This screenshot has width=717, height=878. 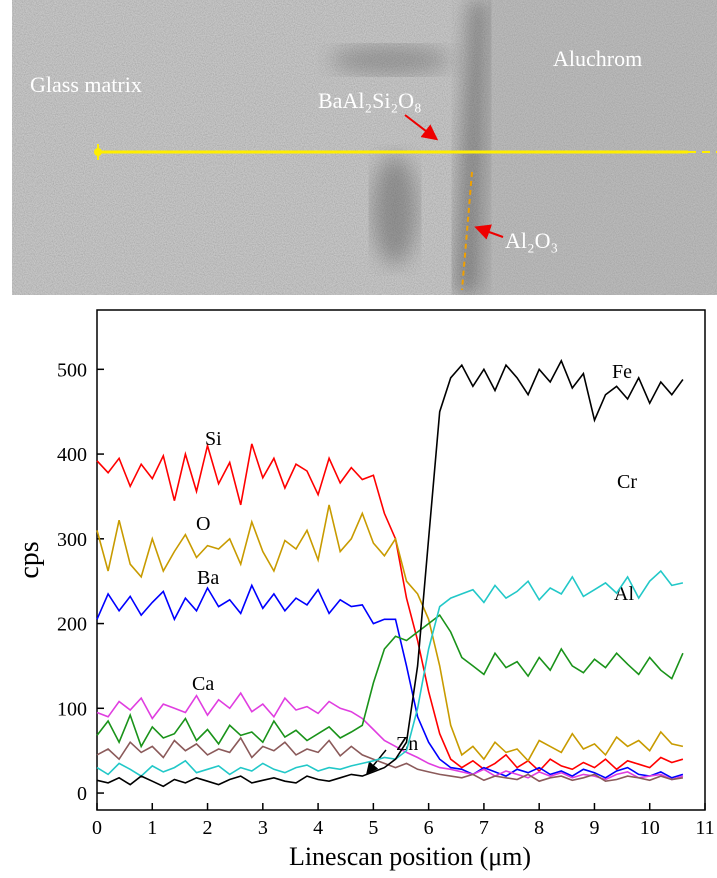 What do you see at coordinates (203, 524) in the screenshot?
I see `series-label: O` at bounding box center [203, 524].